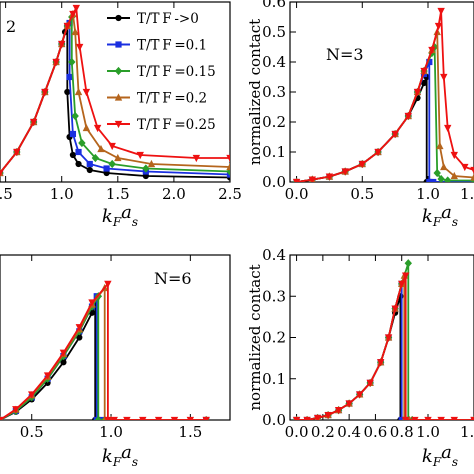  I want to click on legend-entry: T/T F ->0, so click(153, 19).